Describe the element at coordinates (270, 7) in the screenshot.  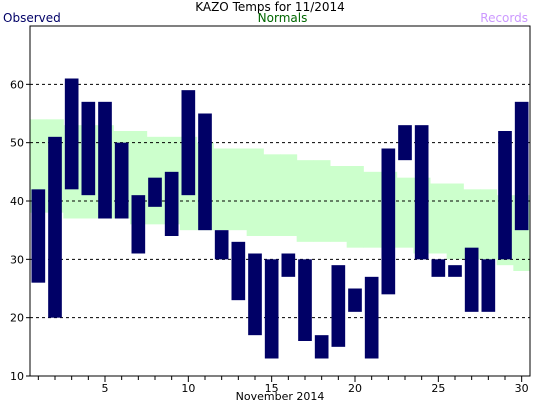
I see `chart-title: KAZO Temps for 11/2014` at that location.